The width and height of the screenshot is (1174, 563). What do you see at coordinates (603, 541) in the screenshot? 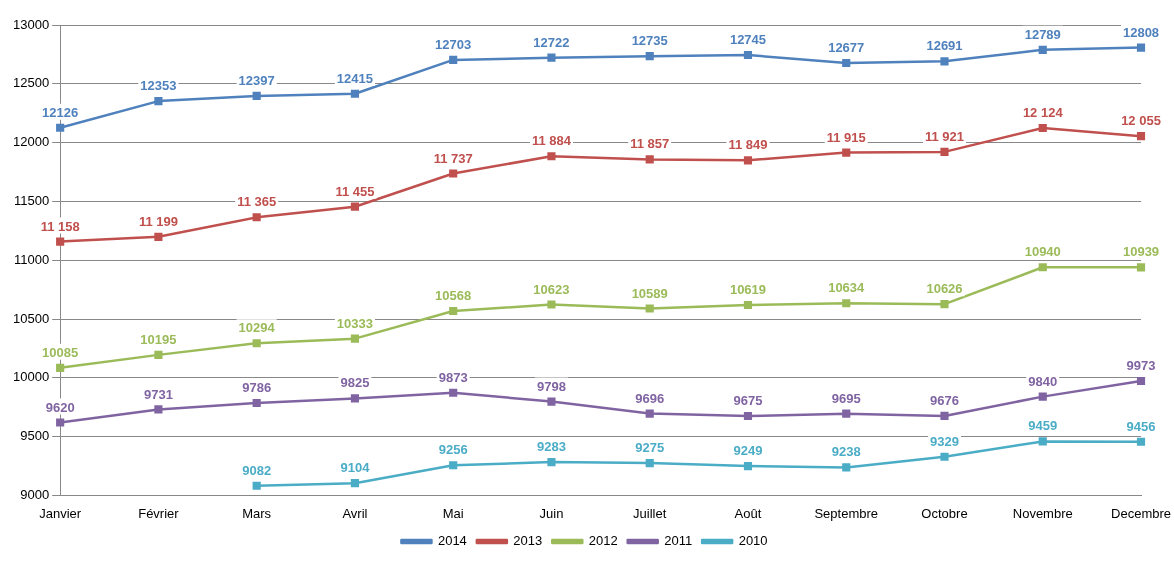
I see `legend-label: 2012` at bounding box center [603, 541].